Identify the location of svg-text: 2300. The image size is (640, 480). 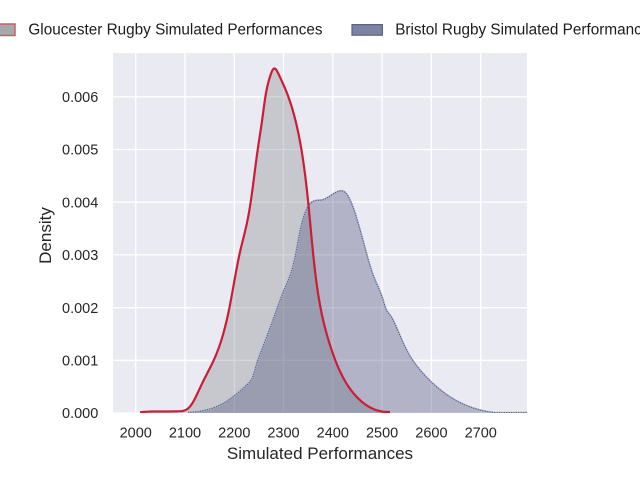
(283, 434).